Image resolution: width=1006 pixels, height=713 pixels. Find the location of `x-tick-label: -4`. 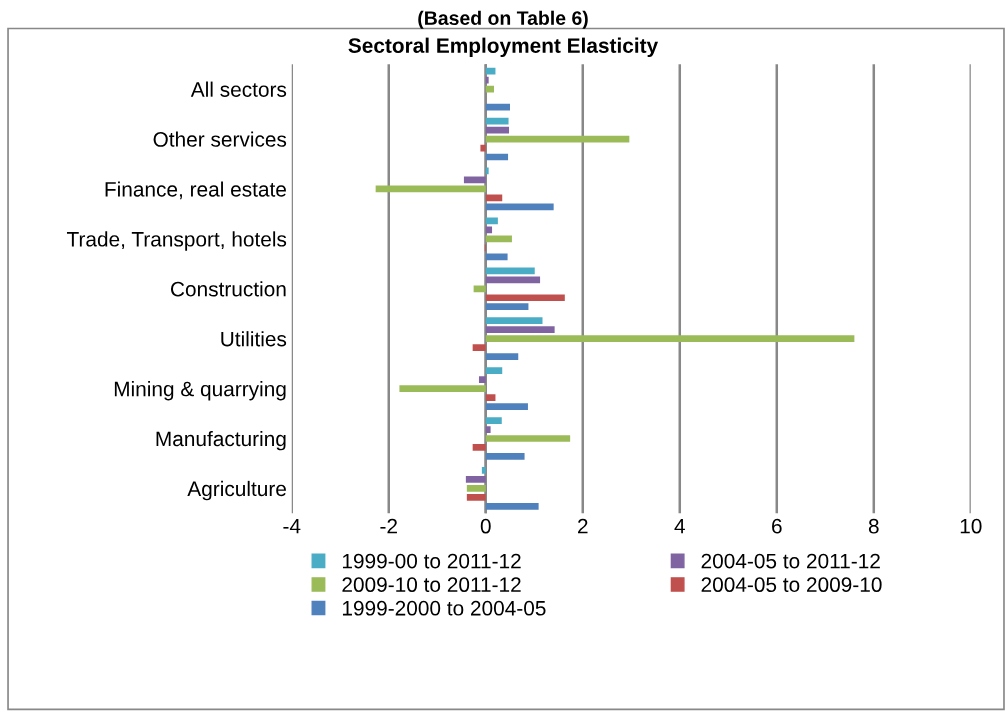

x-tick-label: -4 is located at coordinates (292, 526).